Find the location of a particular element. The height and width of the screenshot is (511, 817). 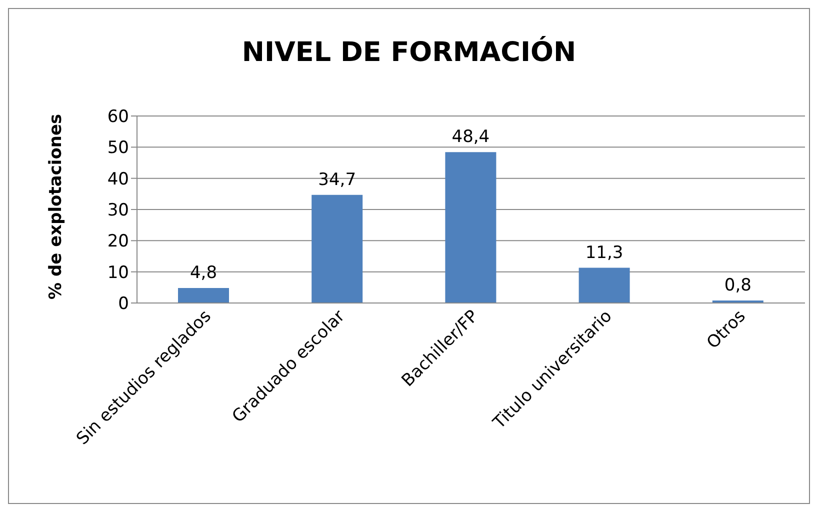

data-label: 11,3 is located at coordinates (604, 252).